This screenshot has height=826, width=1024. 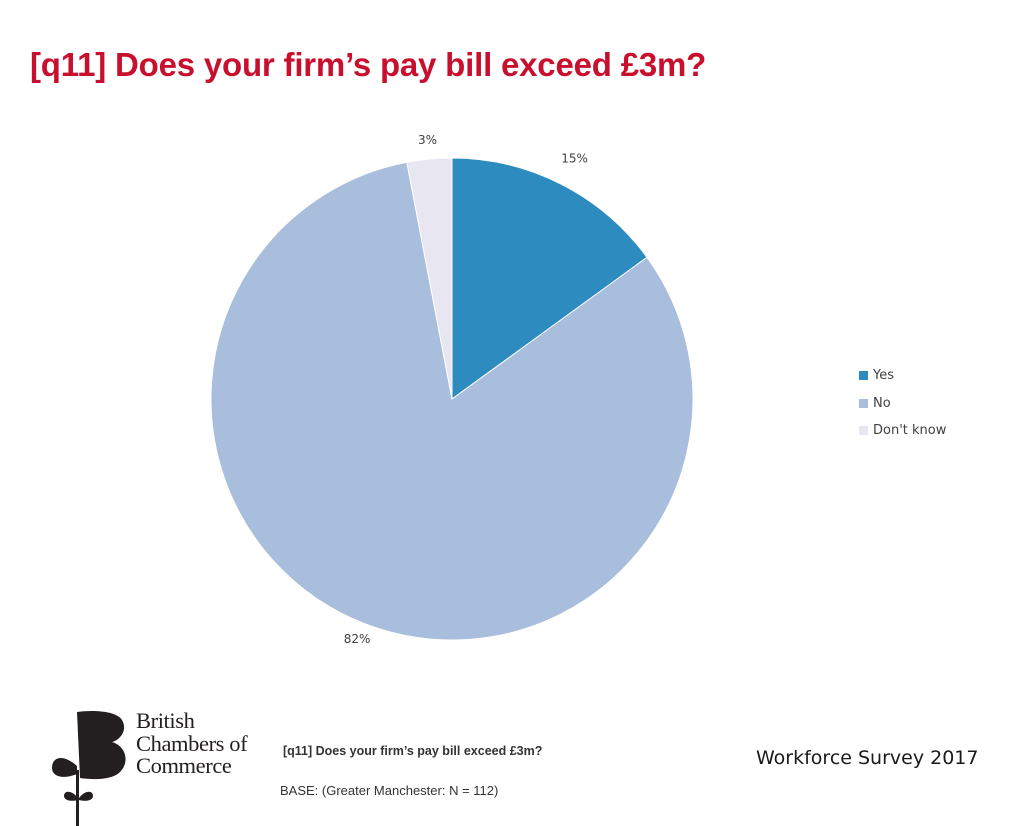 What do you see at coordinates (574, 158) in the screenshot?
I see `data-label-yes: 15%` at bounding box center [574, 158].